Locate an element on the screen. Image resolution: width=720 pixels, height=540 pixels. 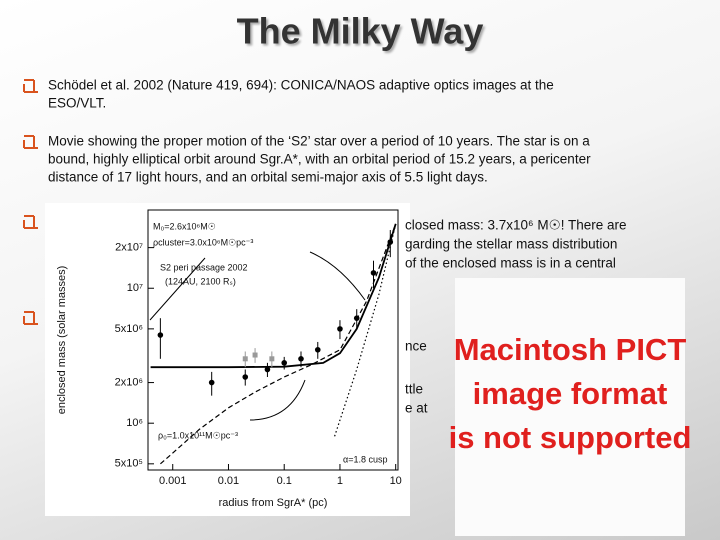
y-tick-label: 5x10⁶ is located at coordinates (129, 329).